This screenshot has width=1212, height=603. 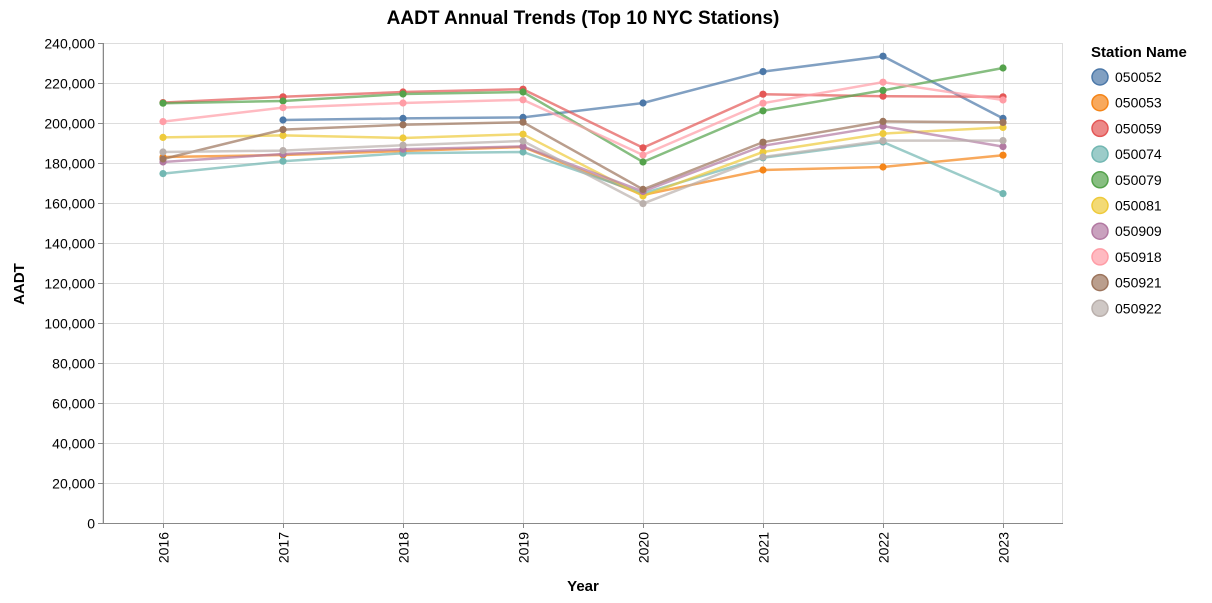 What do you see at coordinates (69, 324) in the screenshot?
I see `y-tick-label: 100,000` at bounding box center [69, 324].